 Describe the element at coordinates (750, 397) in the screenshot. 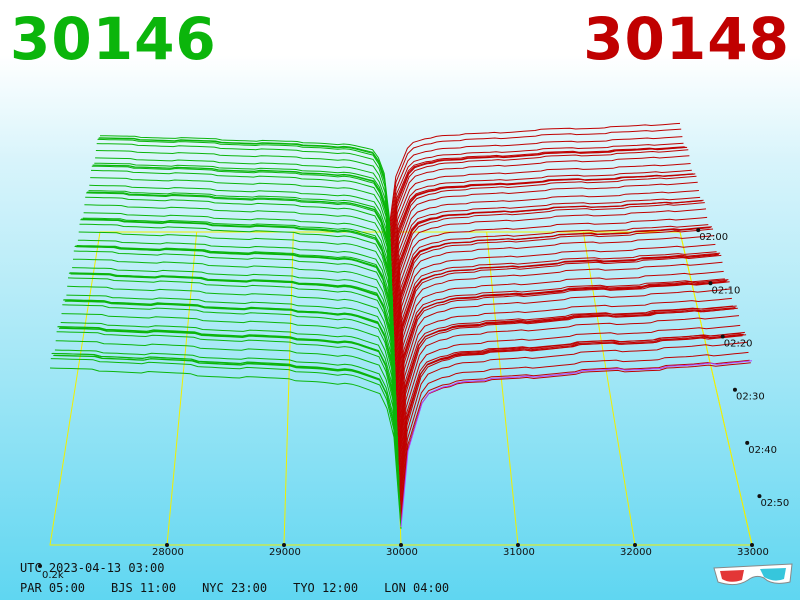

I see `time-tick-label: 02:30` at that location.